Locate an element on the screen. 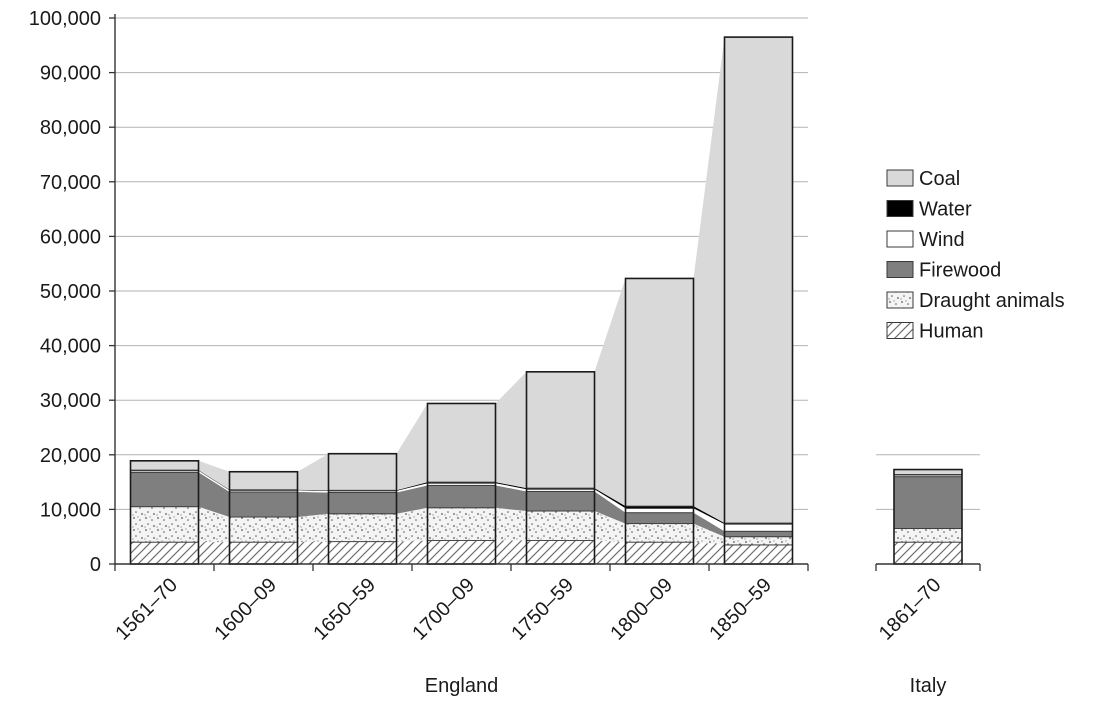 The height and width of the screenshot is (704, 1102). legend-item: Firewood is located at coordinates (944, 271).